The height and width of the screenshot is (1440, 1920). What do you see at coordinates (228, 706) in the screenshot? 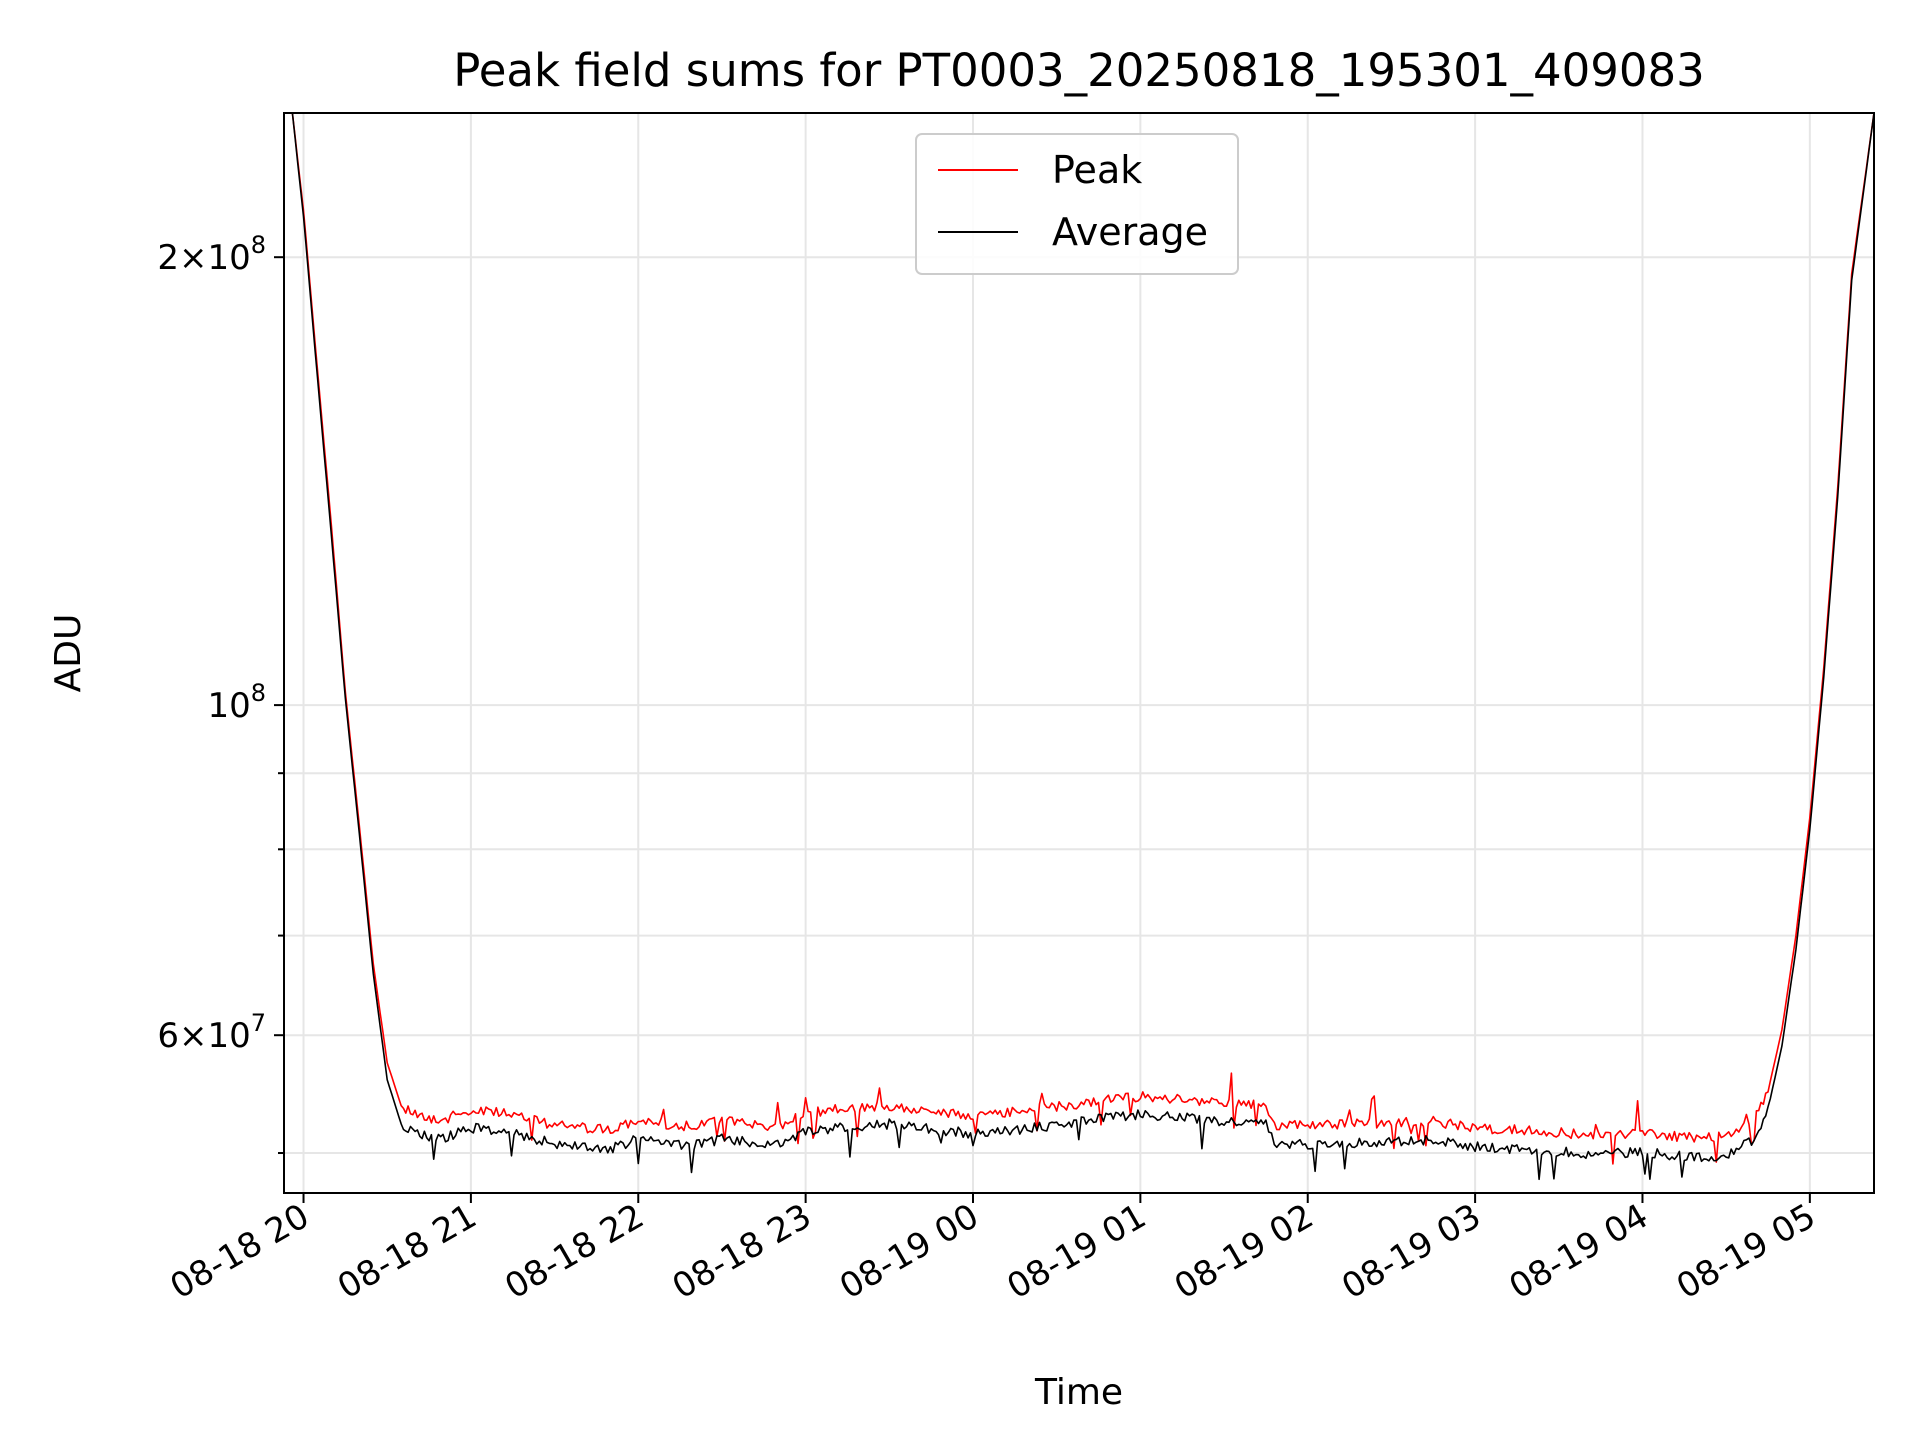
I see `y-tick-label-base: 10` at bounding box center [228, 706].